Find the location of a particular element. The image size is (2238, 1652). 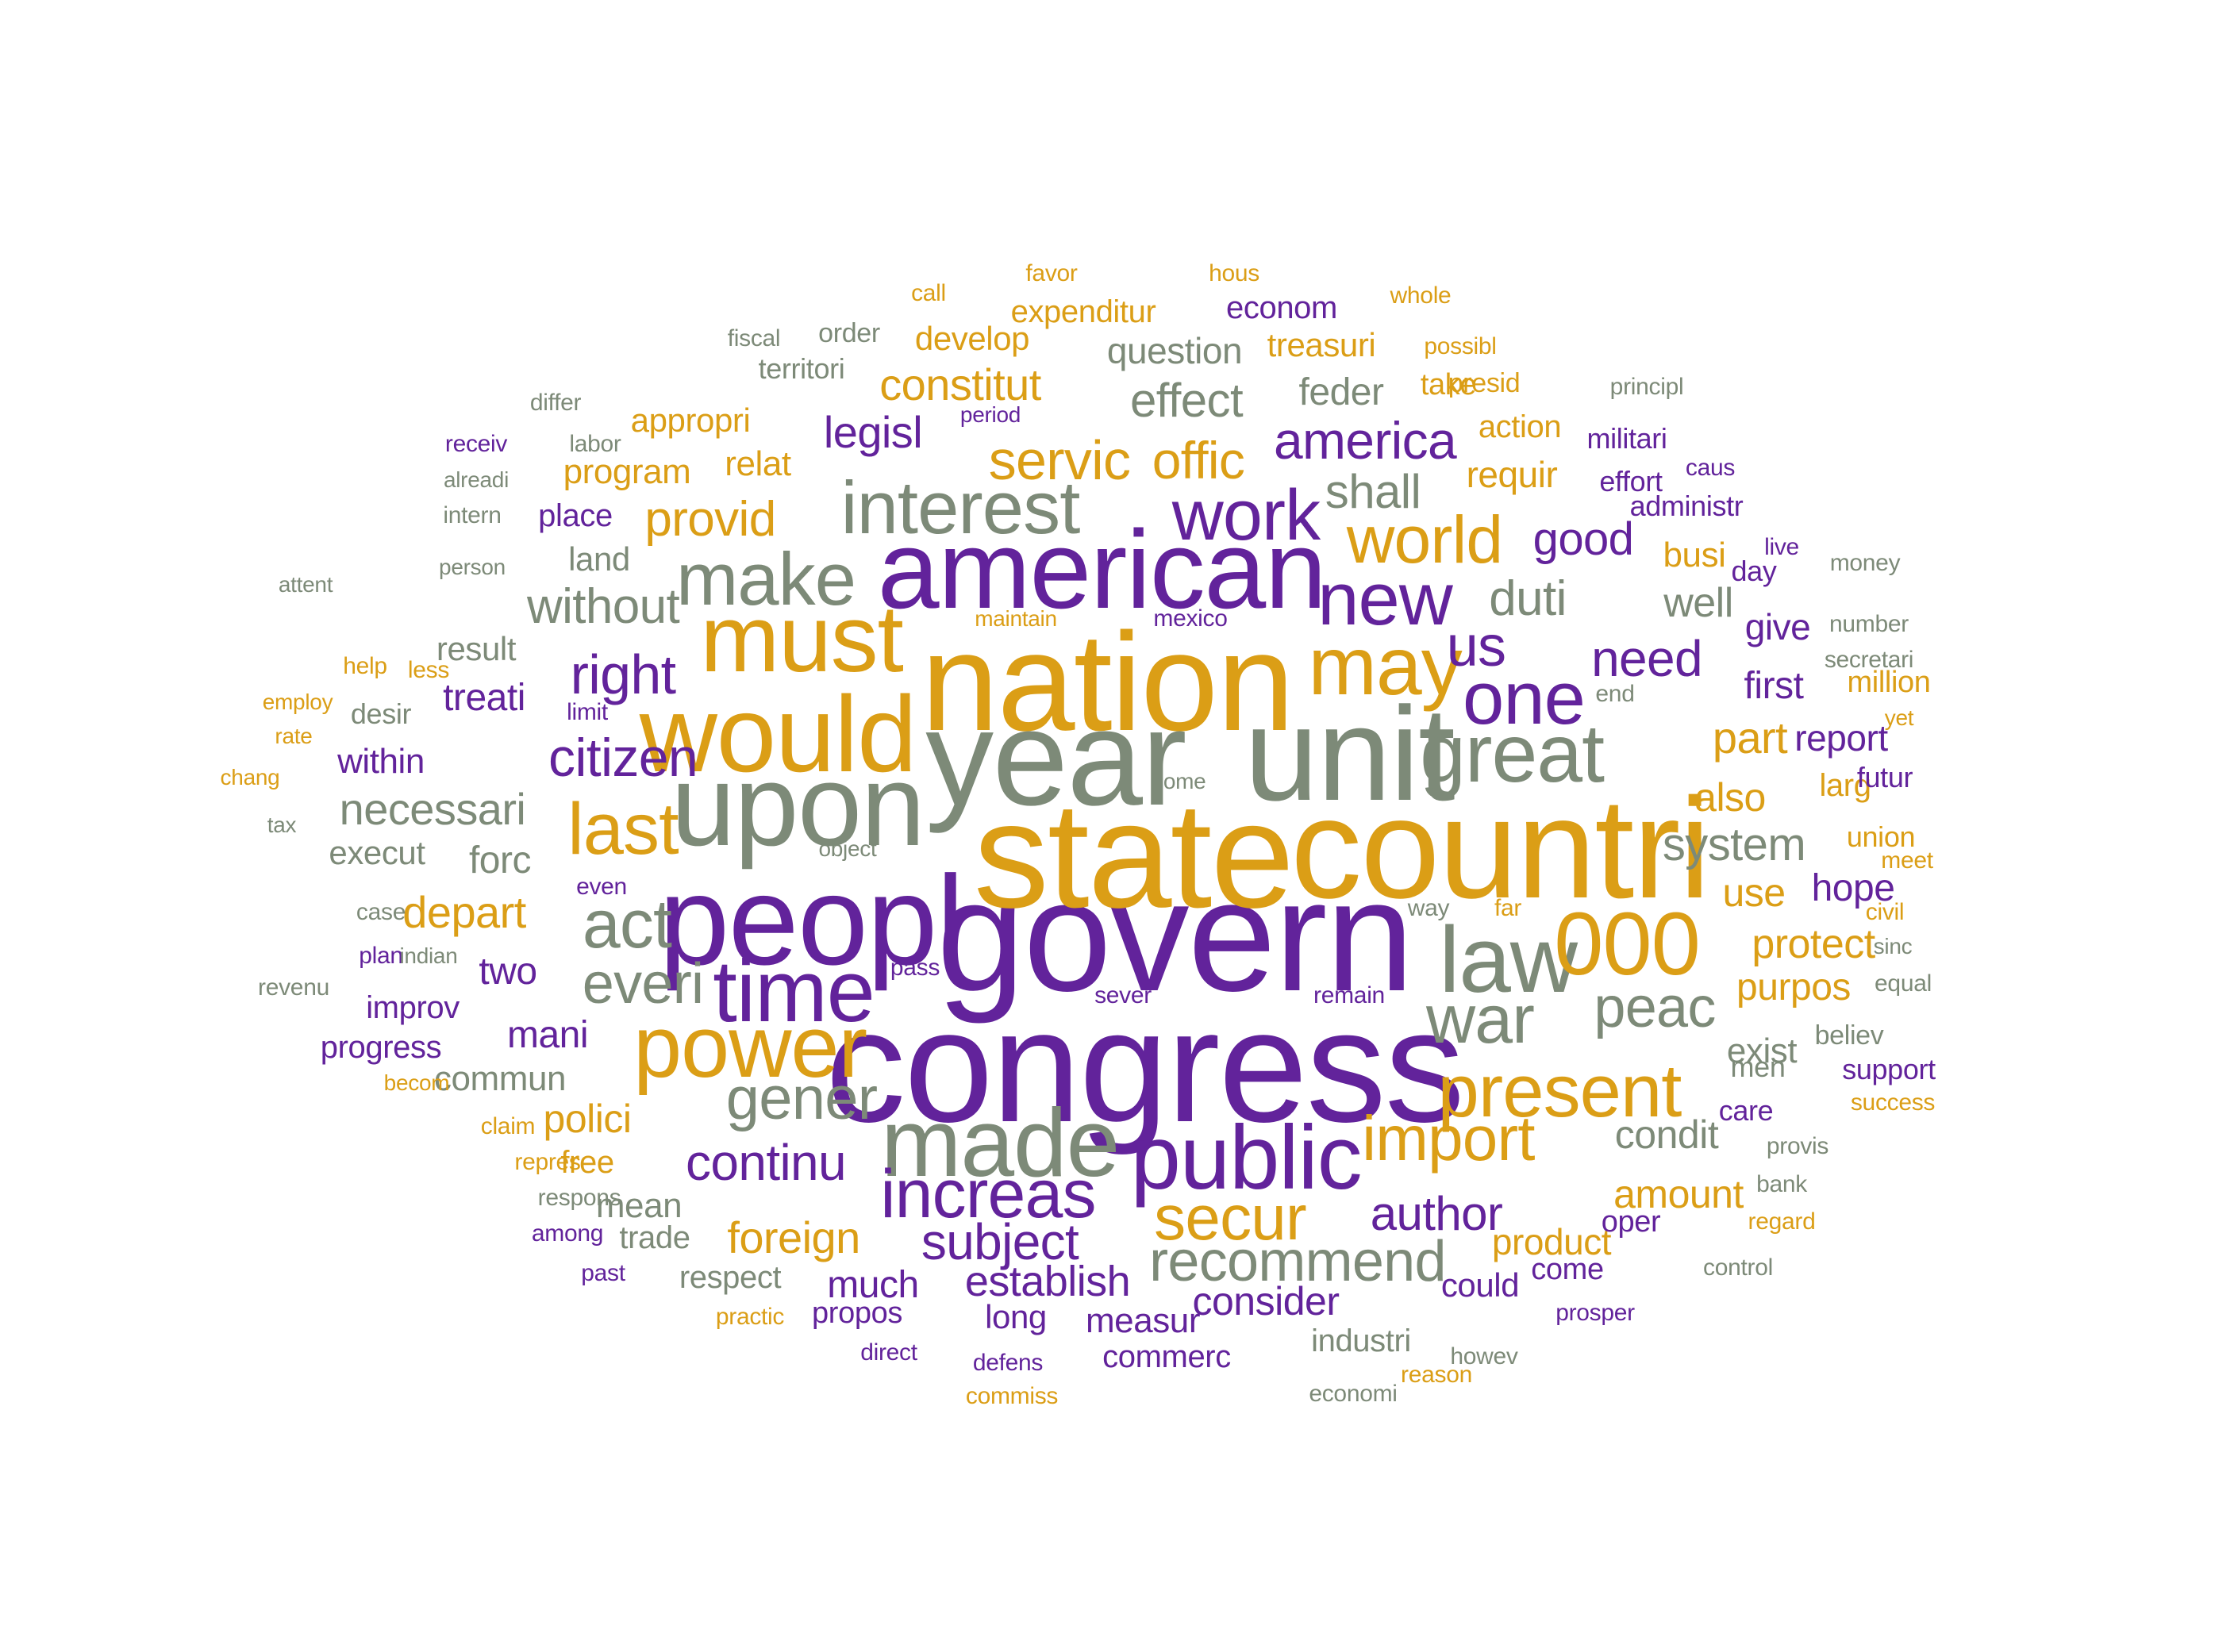

word-long: long is located at coordinates (1016, 1316).